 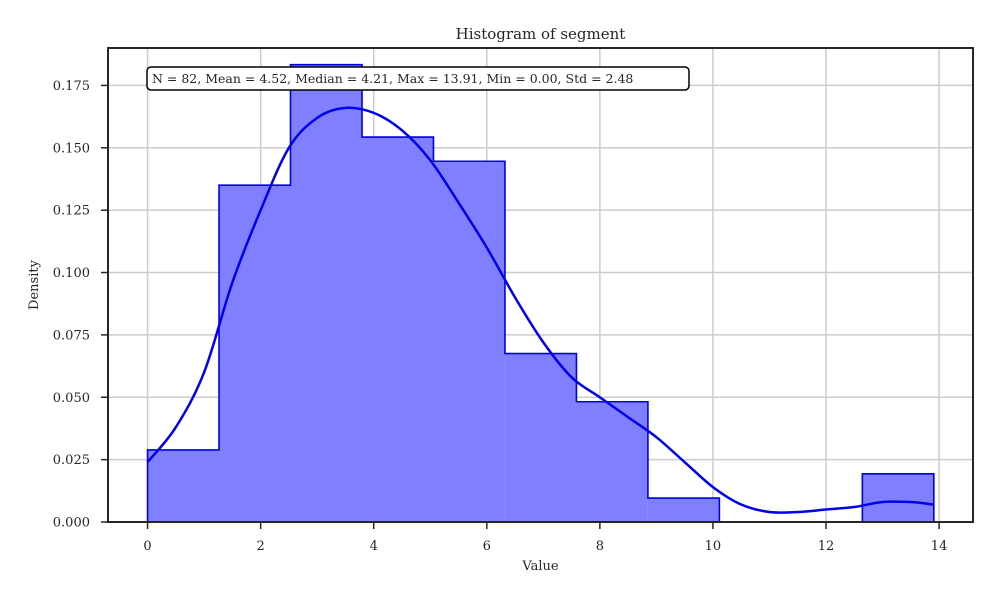 What do you see at coordinates (147, 546) in the screenshot?
I see `x-tick-label: 0` at bounding box center [147, 546].